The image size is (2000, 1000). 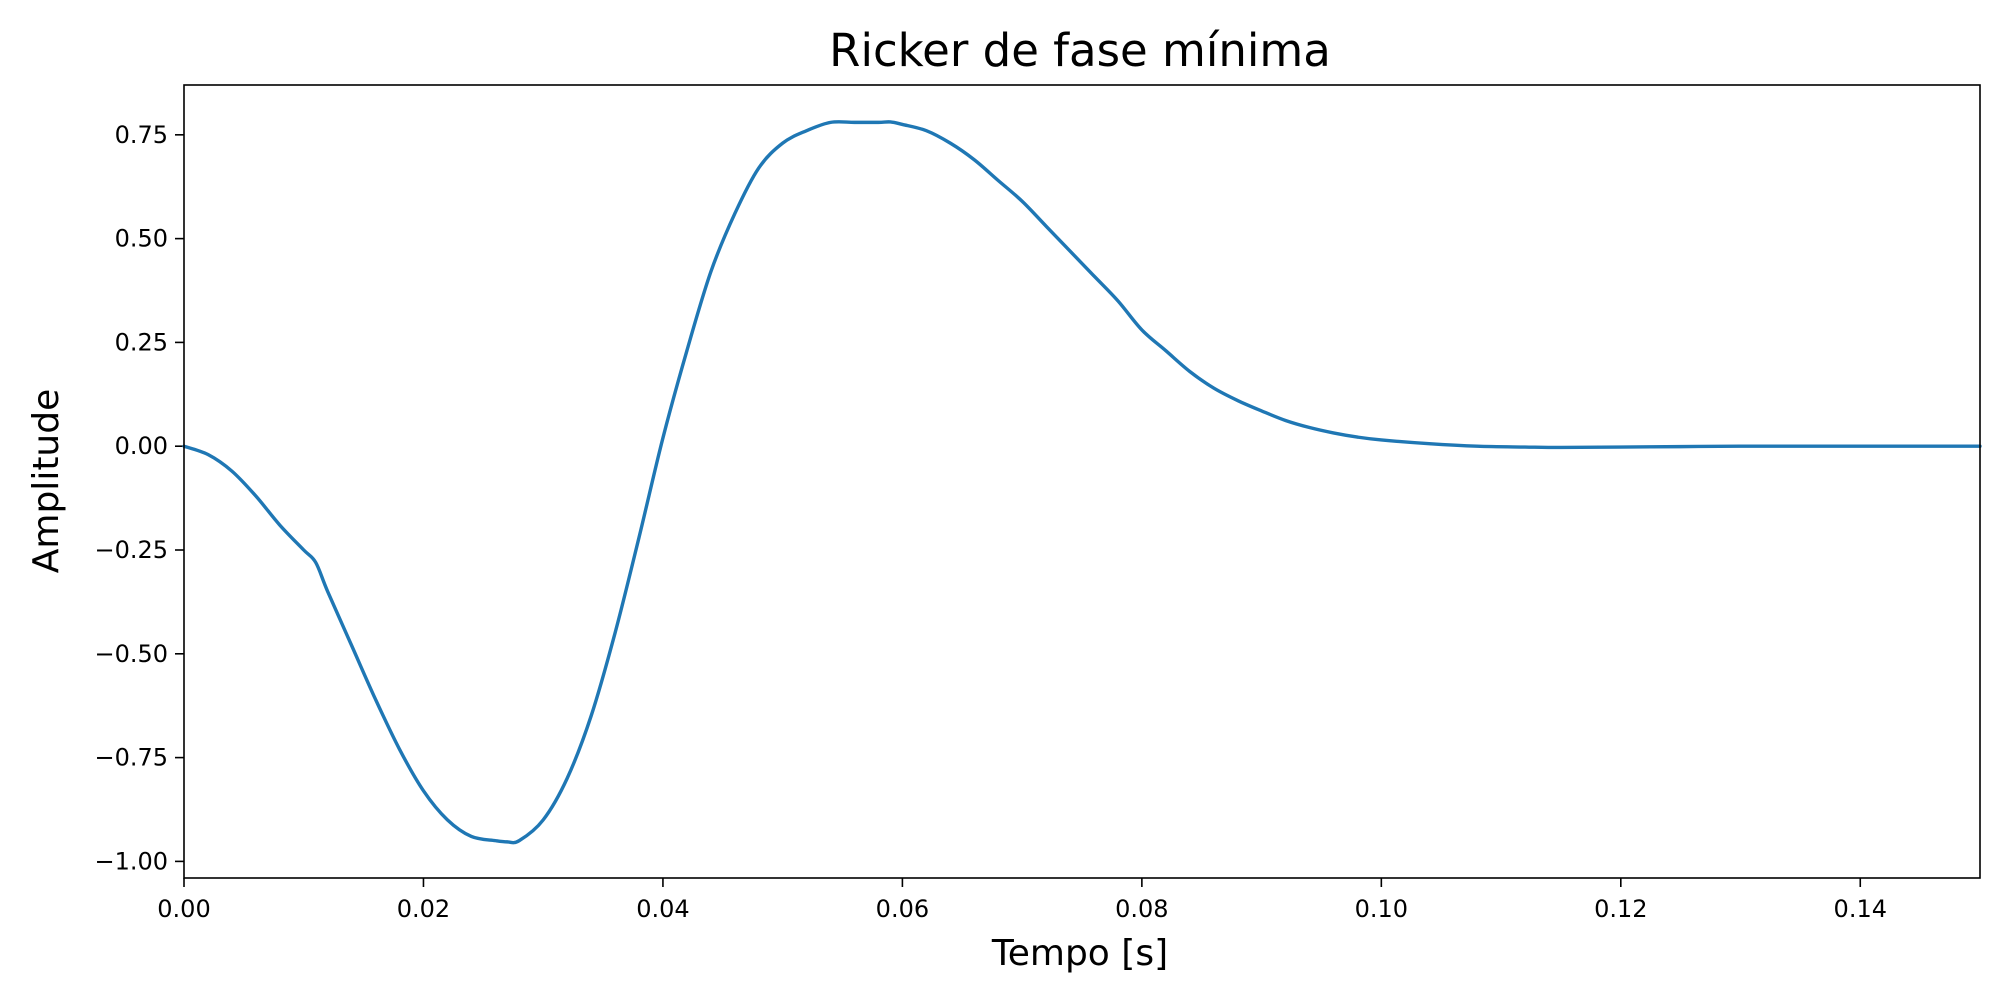 What do you see at coordinates (1381, 909) in the screenshot?
I see `x-tick-label: 0.10` at bounding box center [1381, 909].